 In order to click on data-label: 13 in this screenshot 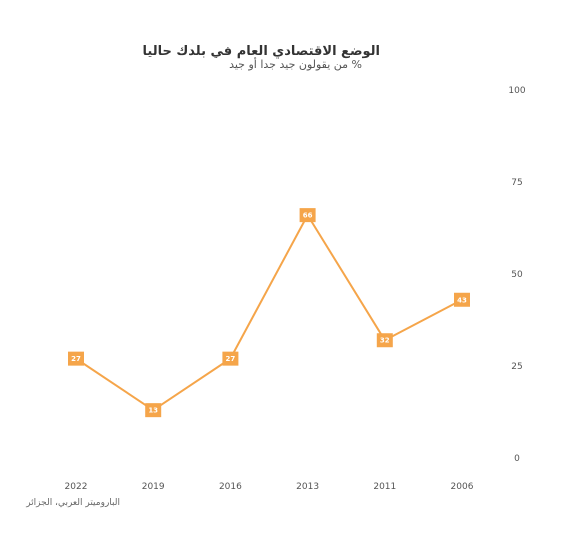, I will do `click(153, 411)`.